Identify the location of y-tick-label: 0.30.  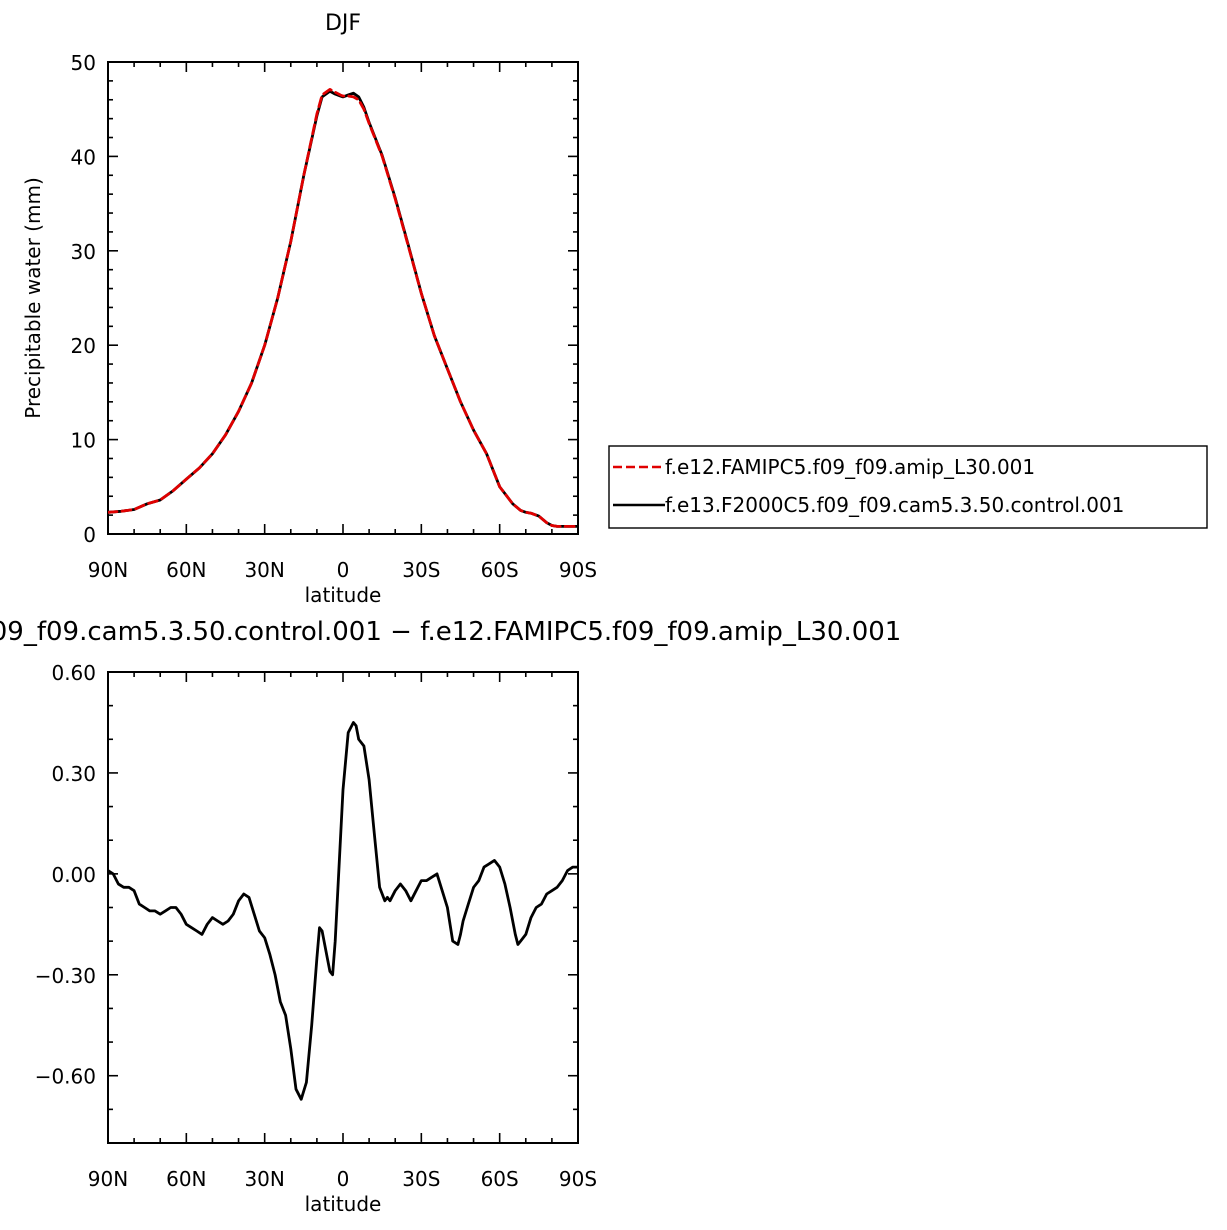
(73, 774).